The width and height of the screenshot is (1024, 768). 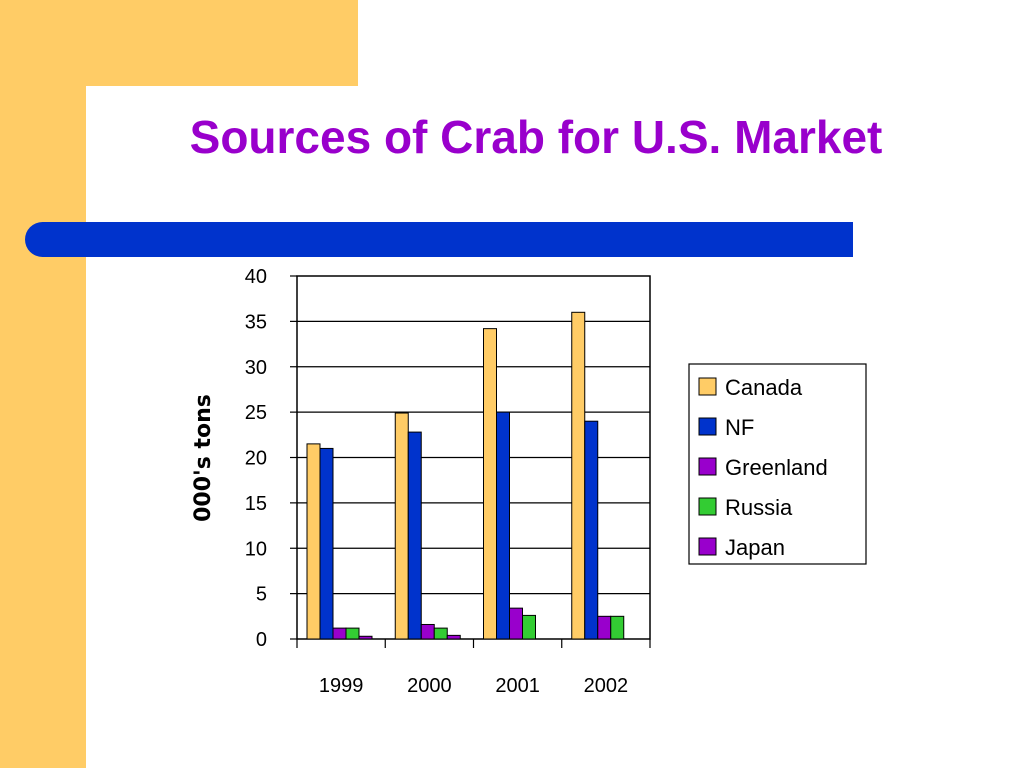 What do you see at coordinates (365, 637) in the screenshot?
I see `bar-japan-1999` at bounding box center [365, 637].